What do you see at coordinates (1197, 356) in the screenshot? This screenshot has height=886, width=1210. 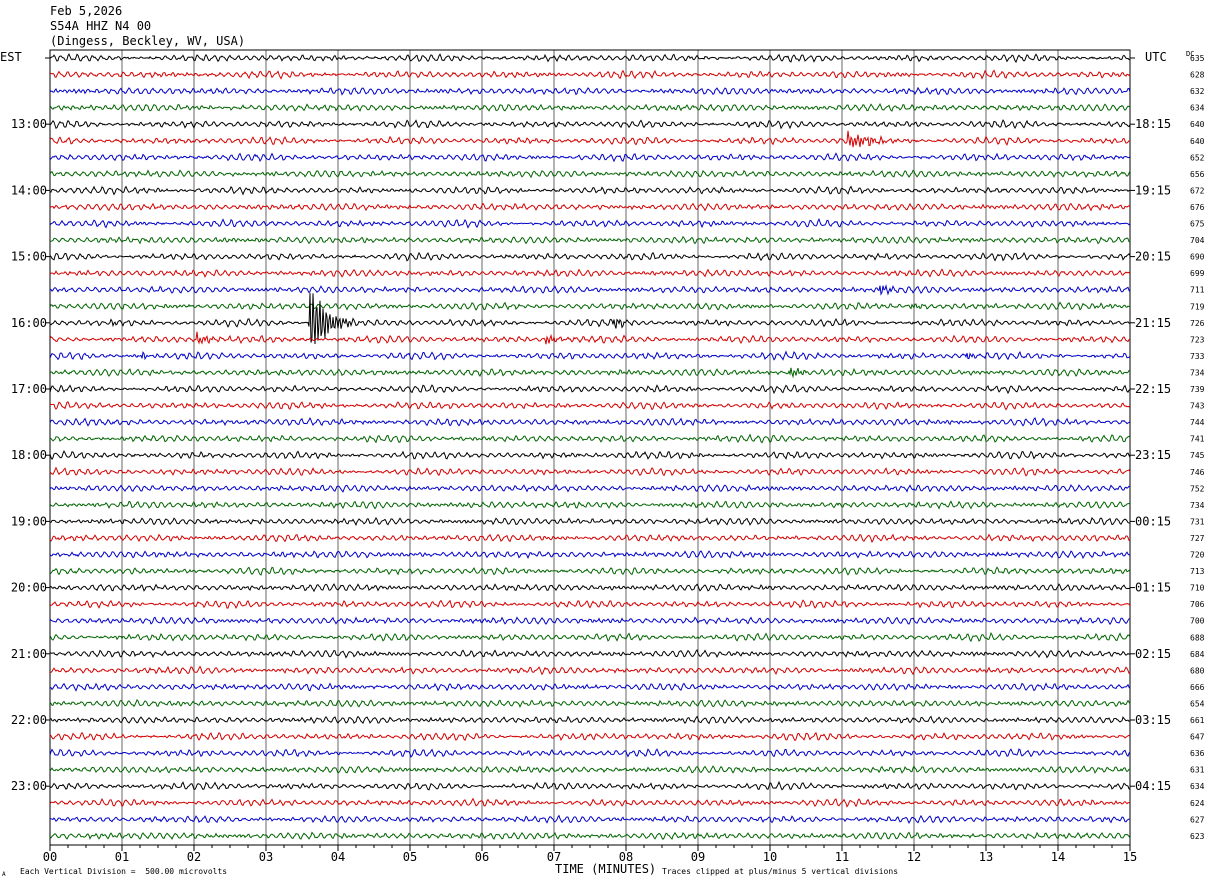 I see `dc-value-label: 733` at bounding box center [1197, 356].